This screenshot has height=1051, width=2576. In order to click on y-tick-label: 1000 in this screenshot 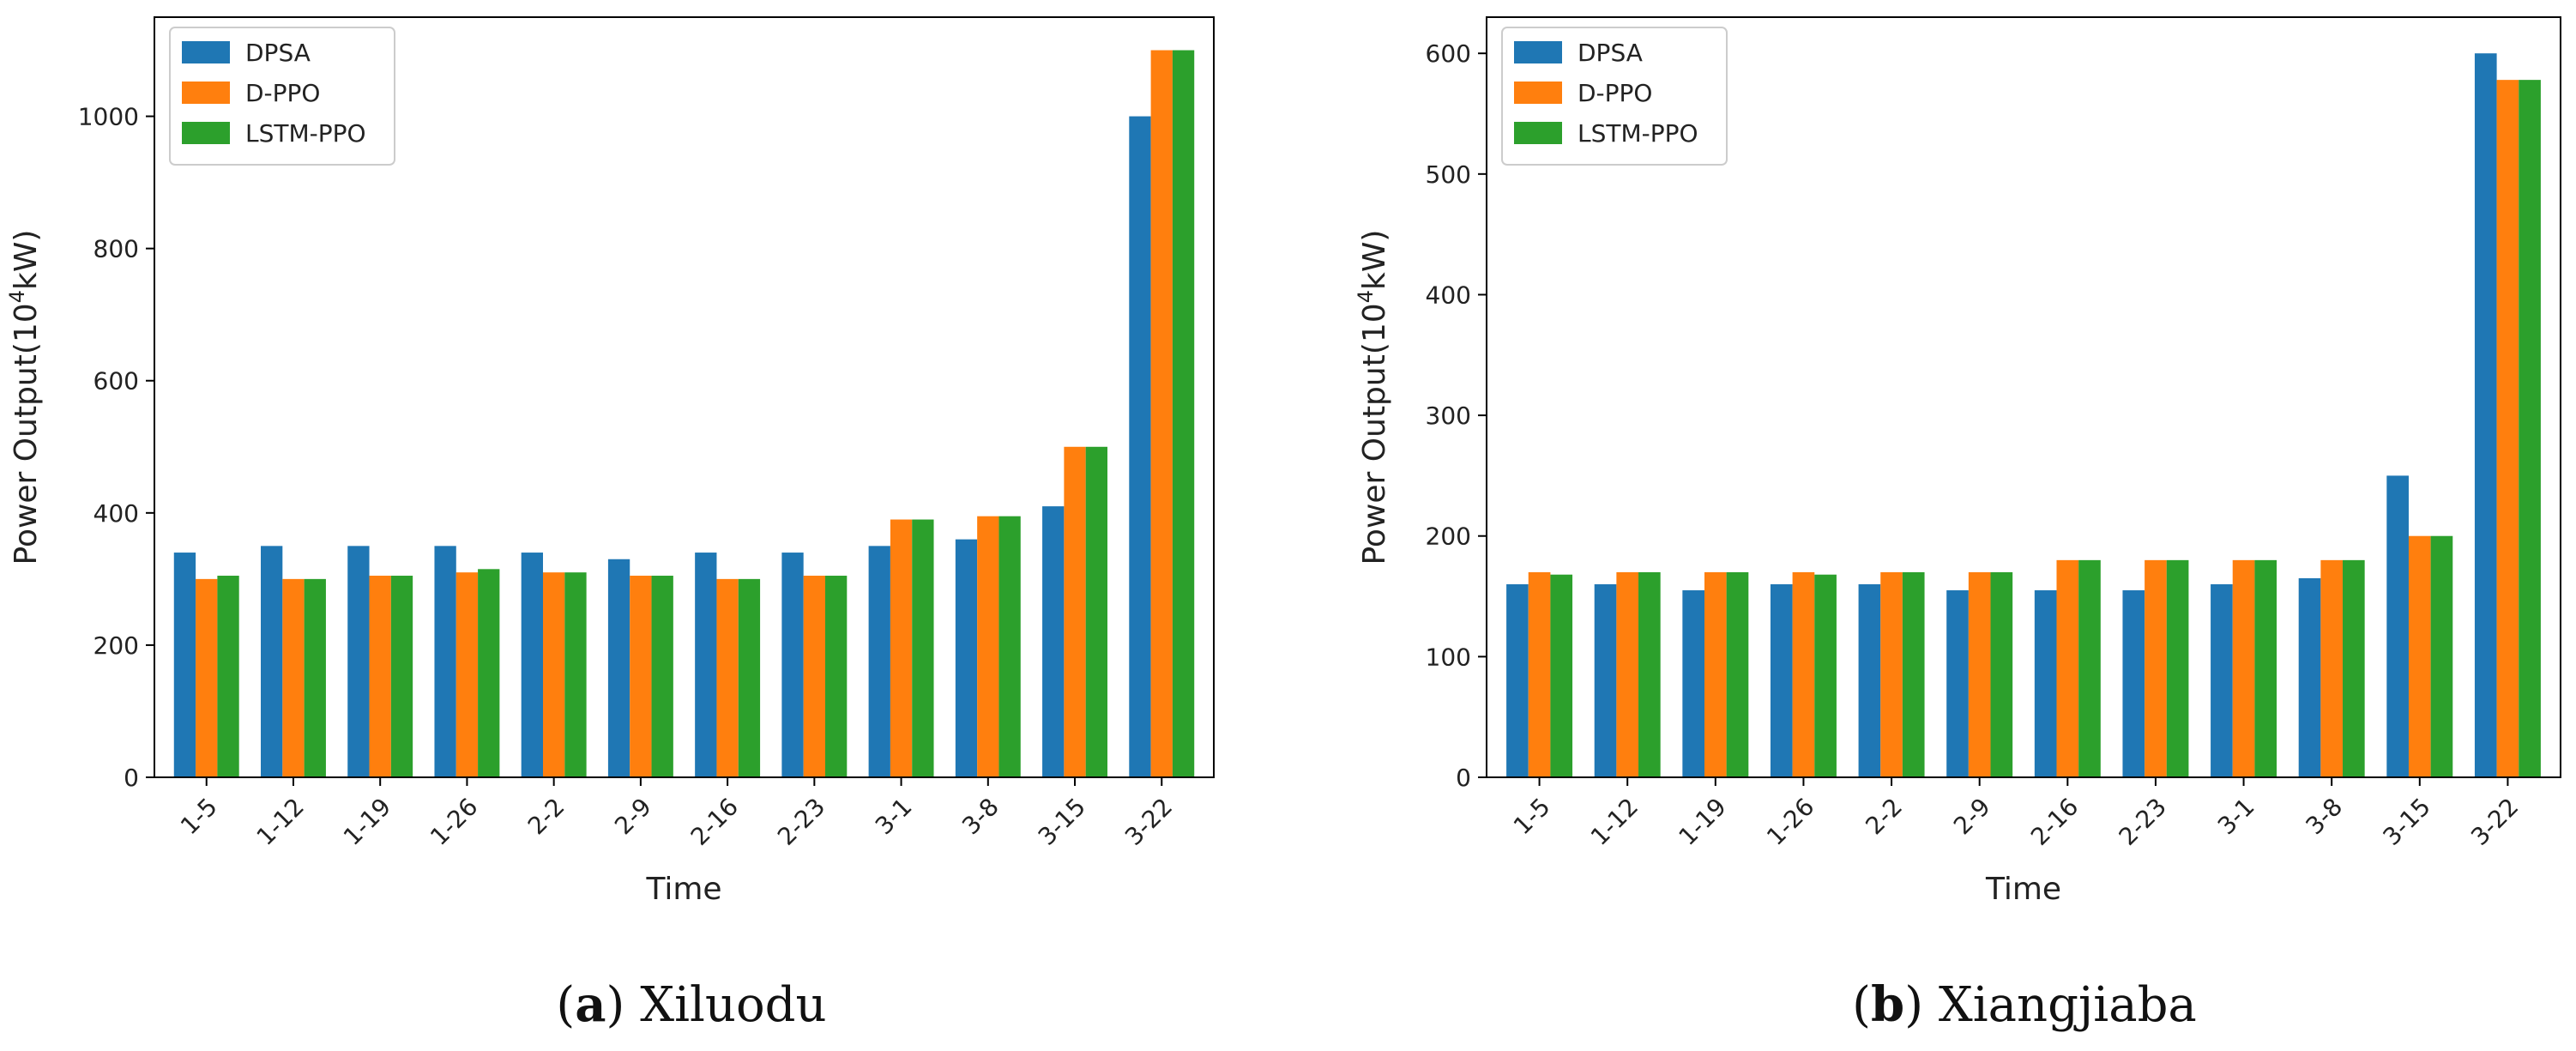, I will do `click(108, 117)`.